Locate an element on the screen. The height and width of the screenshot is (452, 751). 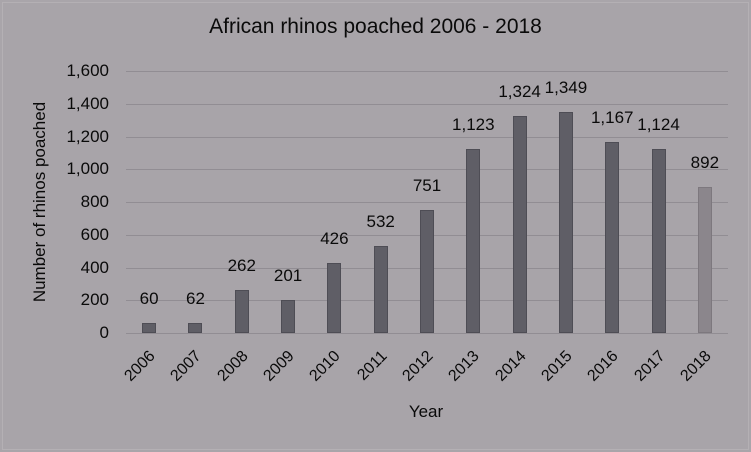
data-label: 1,123 is located at coordinates (473, 125).